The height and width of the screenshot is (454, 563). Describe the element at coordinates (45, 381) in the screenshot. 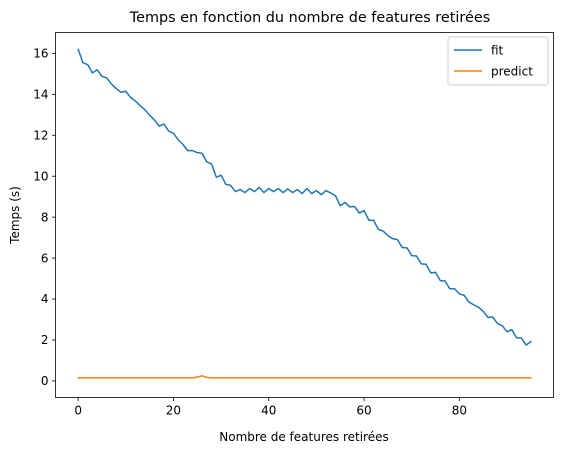

I see `y-tick-label: 0` at that location.